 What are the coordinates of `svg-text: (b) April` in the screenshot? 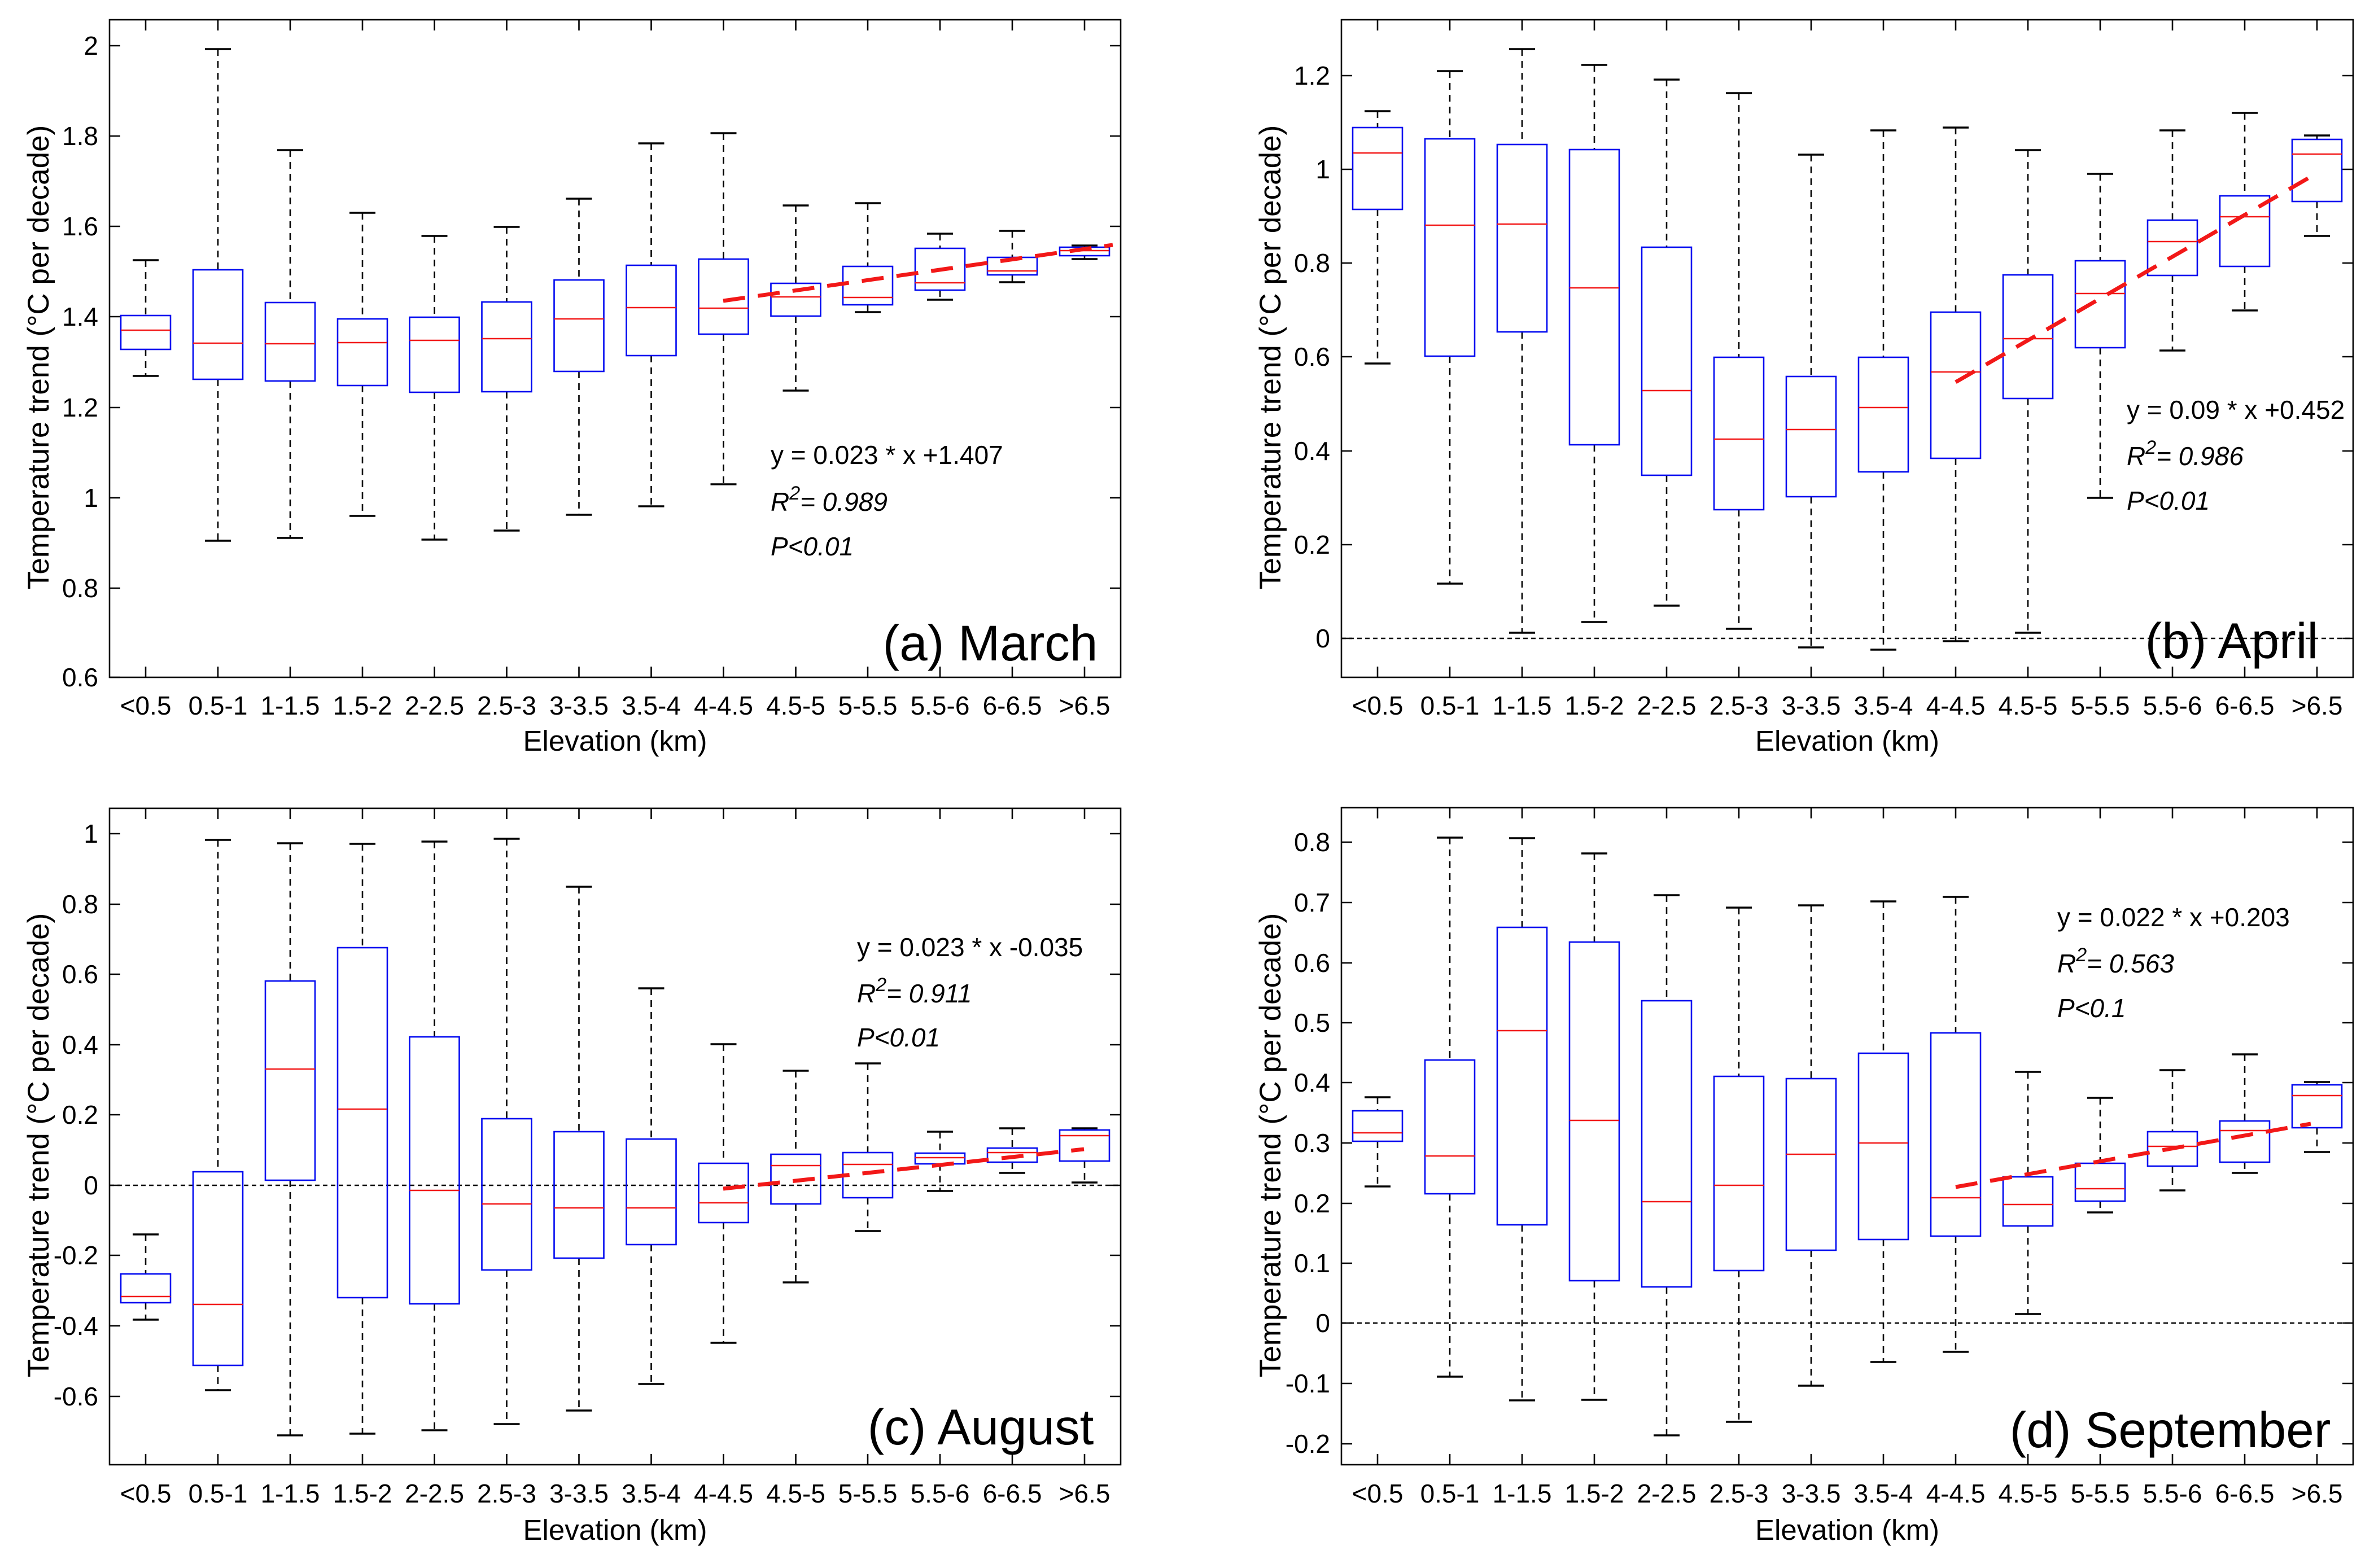 It's located at (2232, 640).